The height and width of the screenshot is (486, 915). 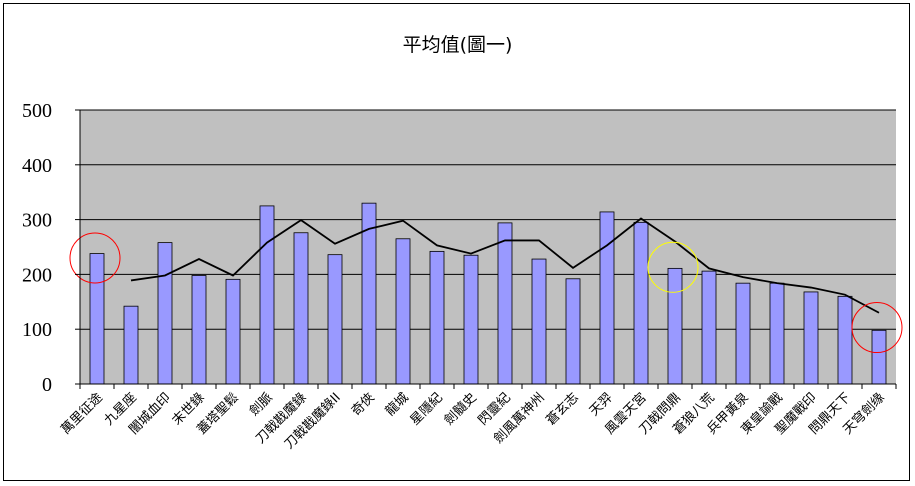 What do you see at coordinates (601, 404) in the screenshot?
I see `x-tick-label-15: 天羿` at bounding box center [601, 404].